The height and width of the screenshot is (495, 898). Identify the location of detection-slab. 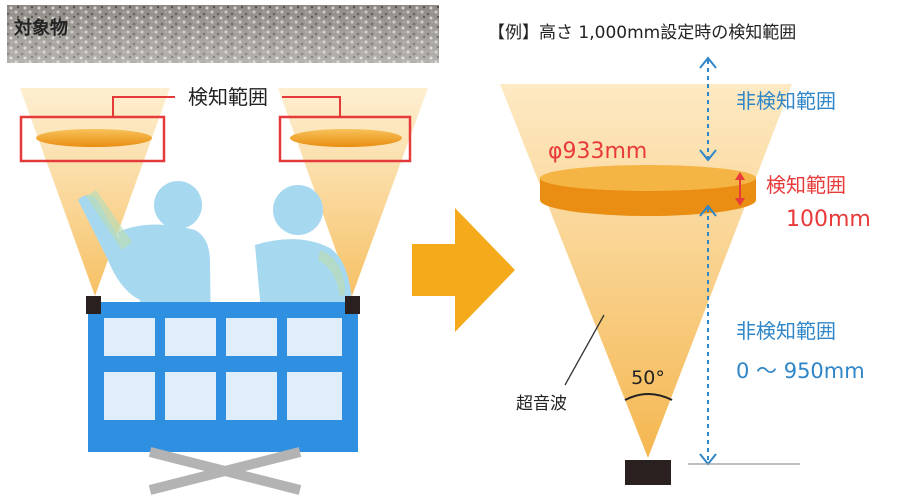
(648, 190).